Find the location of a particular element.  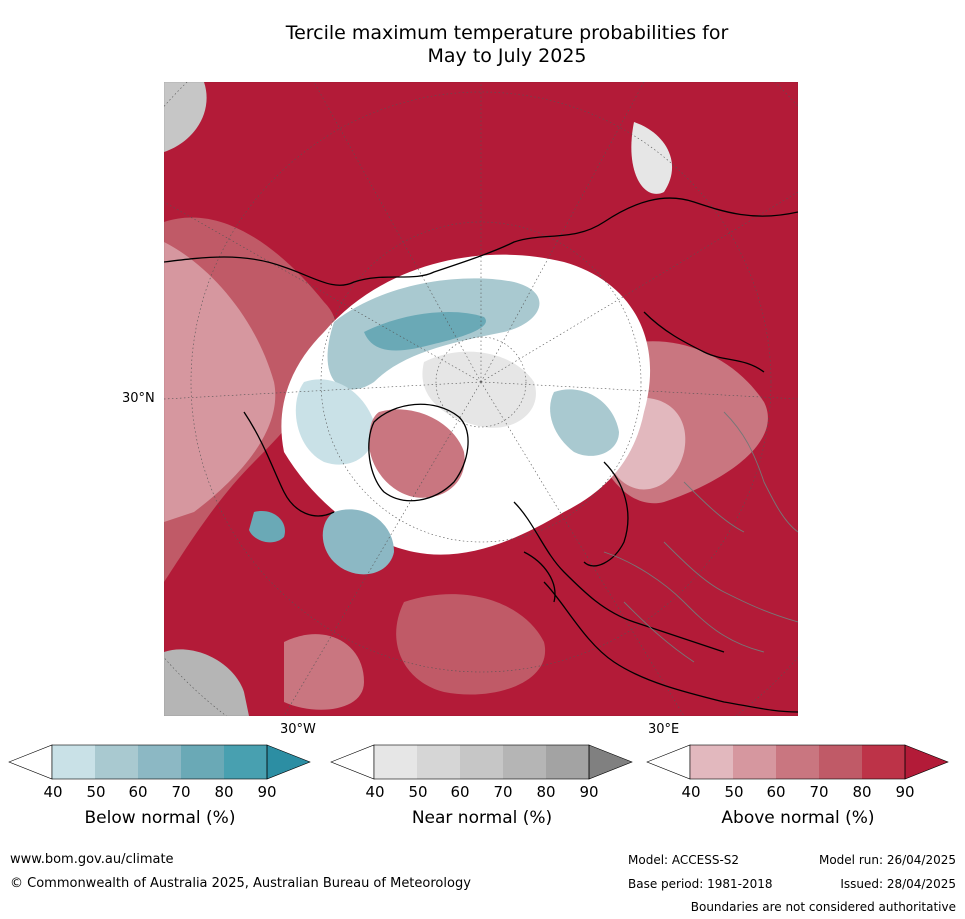

near-normal-region-ne is located at coordinates (652, 158).